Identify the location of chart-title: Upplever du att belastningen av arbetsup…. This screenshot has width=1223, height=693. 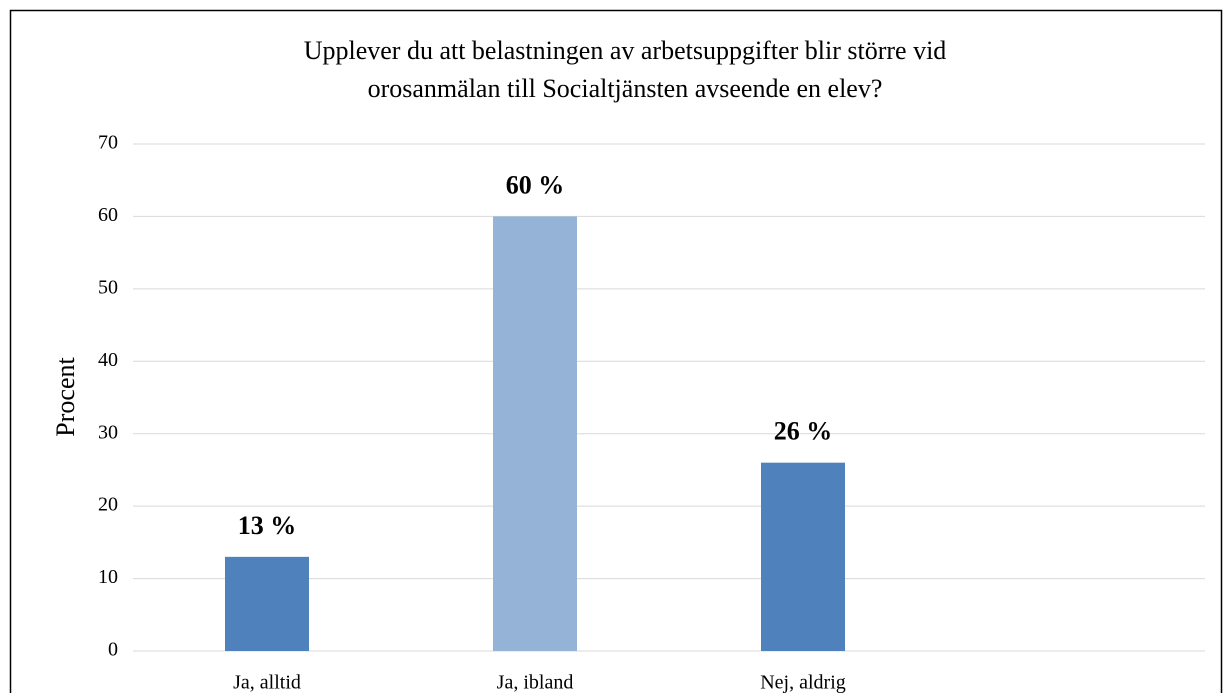
(625, 50).